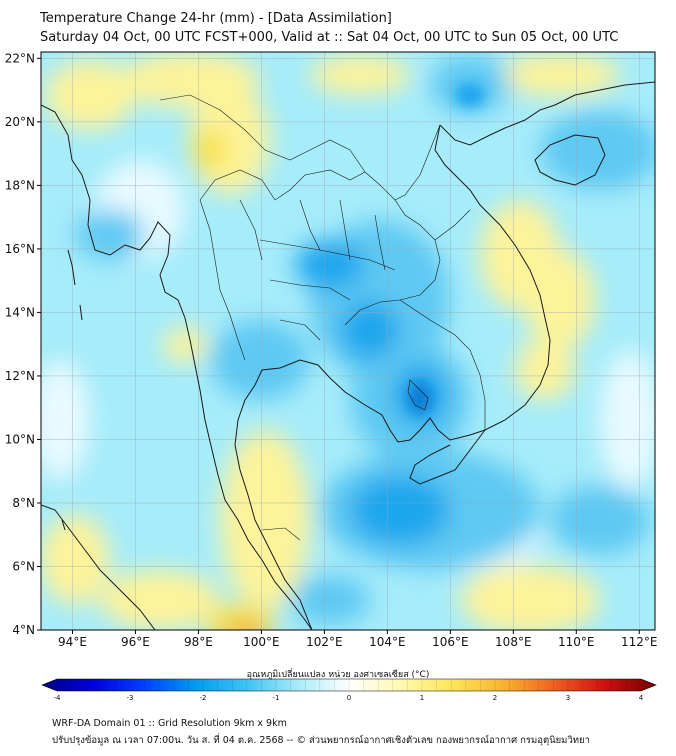 The height and width of the screenshot is (756, 676). Describe the element at coordinates (450, 642) in the screenshot. I see `lon-tick-label: 106°E` at that location.